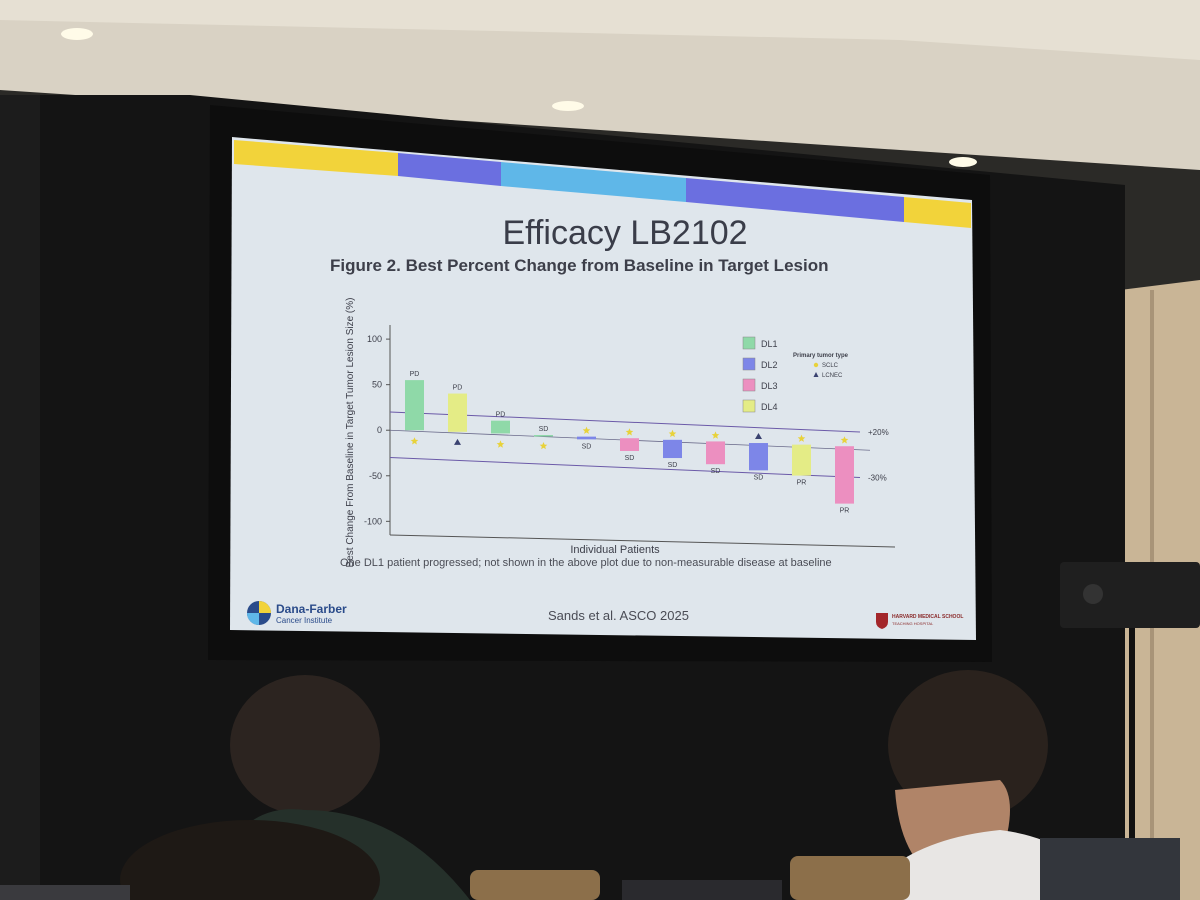 This screenshot has width=1200, height=900. I want to click on y-tick-label: -100, so click(373, 521).